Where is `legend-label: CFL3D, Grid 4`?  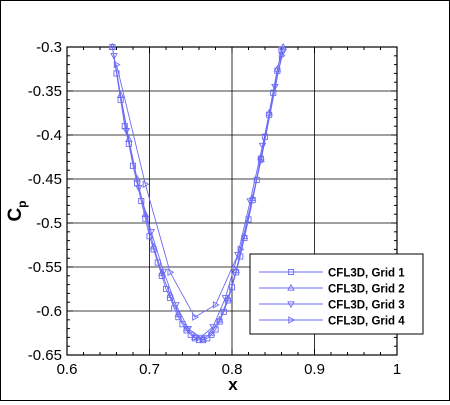 legend-label: CFL3D, Grid 4 is located at coordinates (366, 322).